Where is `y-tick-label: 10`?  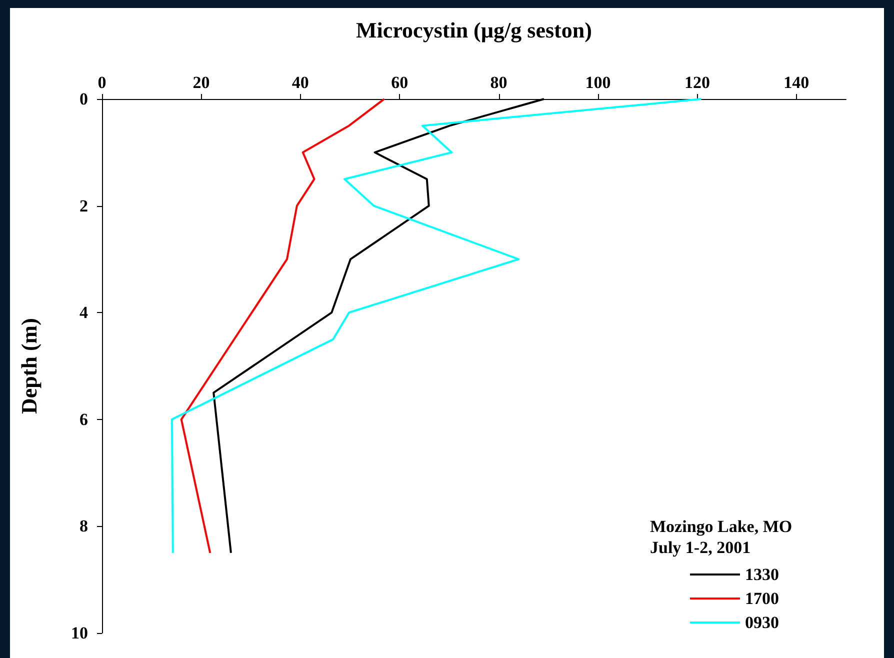
y-tick-label: 10 is located at coordinates (79, 633).